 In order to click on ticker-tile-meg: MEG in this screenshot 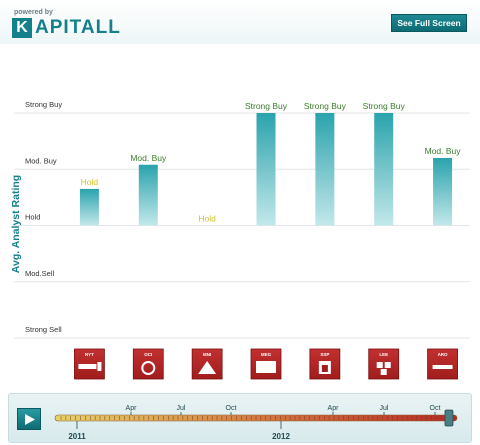, I will do `click(266, 364)`.